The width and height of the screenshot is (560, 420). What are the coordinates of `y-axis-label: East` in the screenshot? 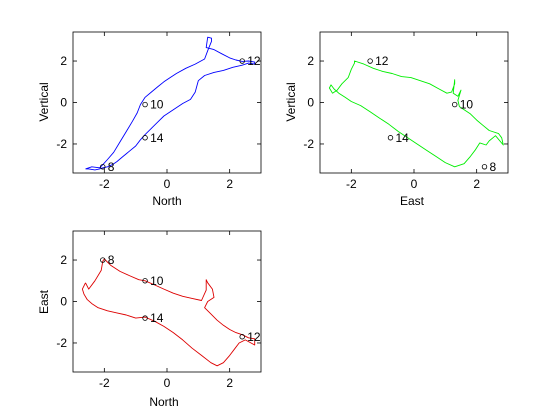 It's located at (44, 301).